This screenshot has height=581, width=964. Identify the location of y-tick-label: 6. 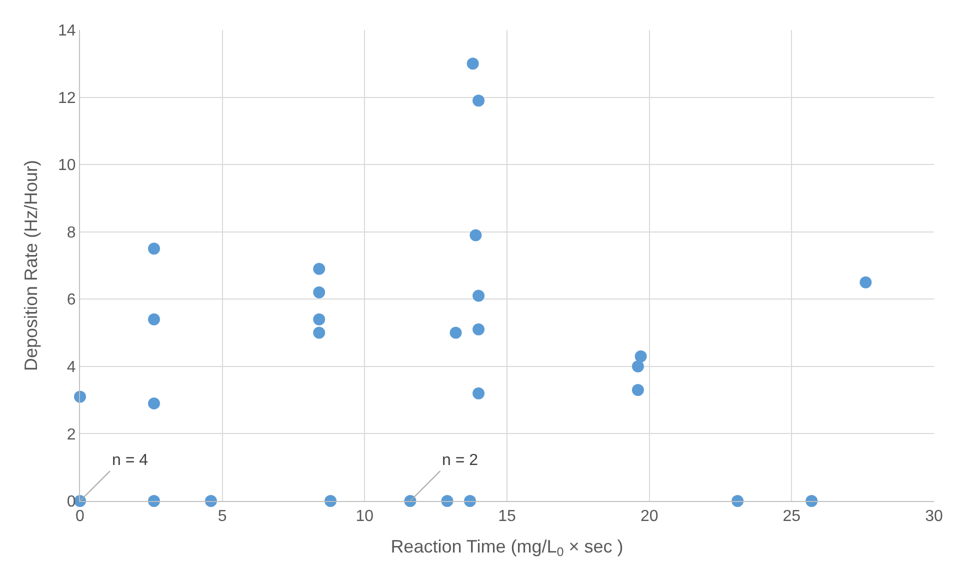
(71, 300).